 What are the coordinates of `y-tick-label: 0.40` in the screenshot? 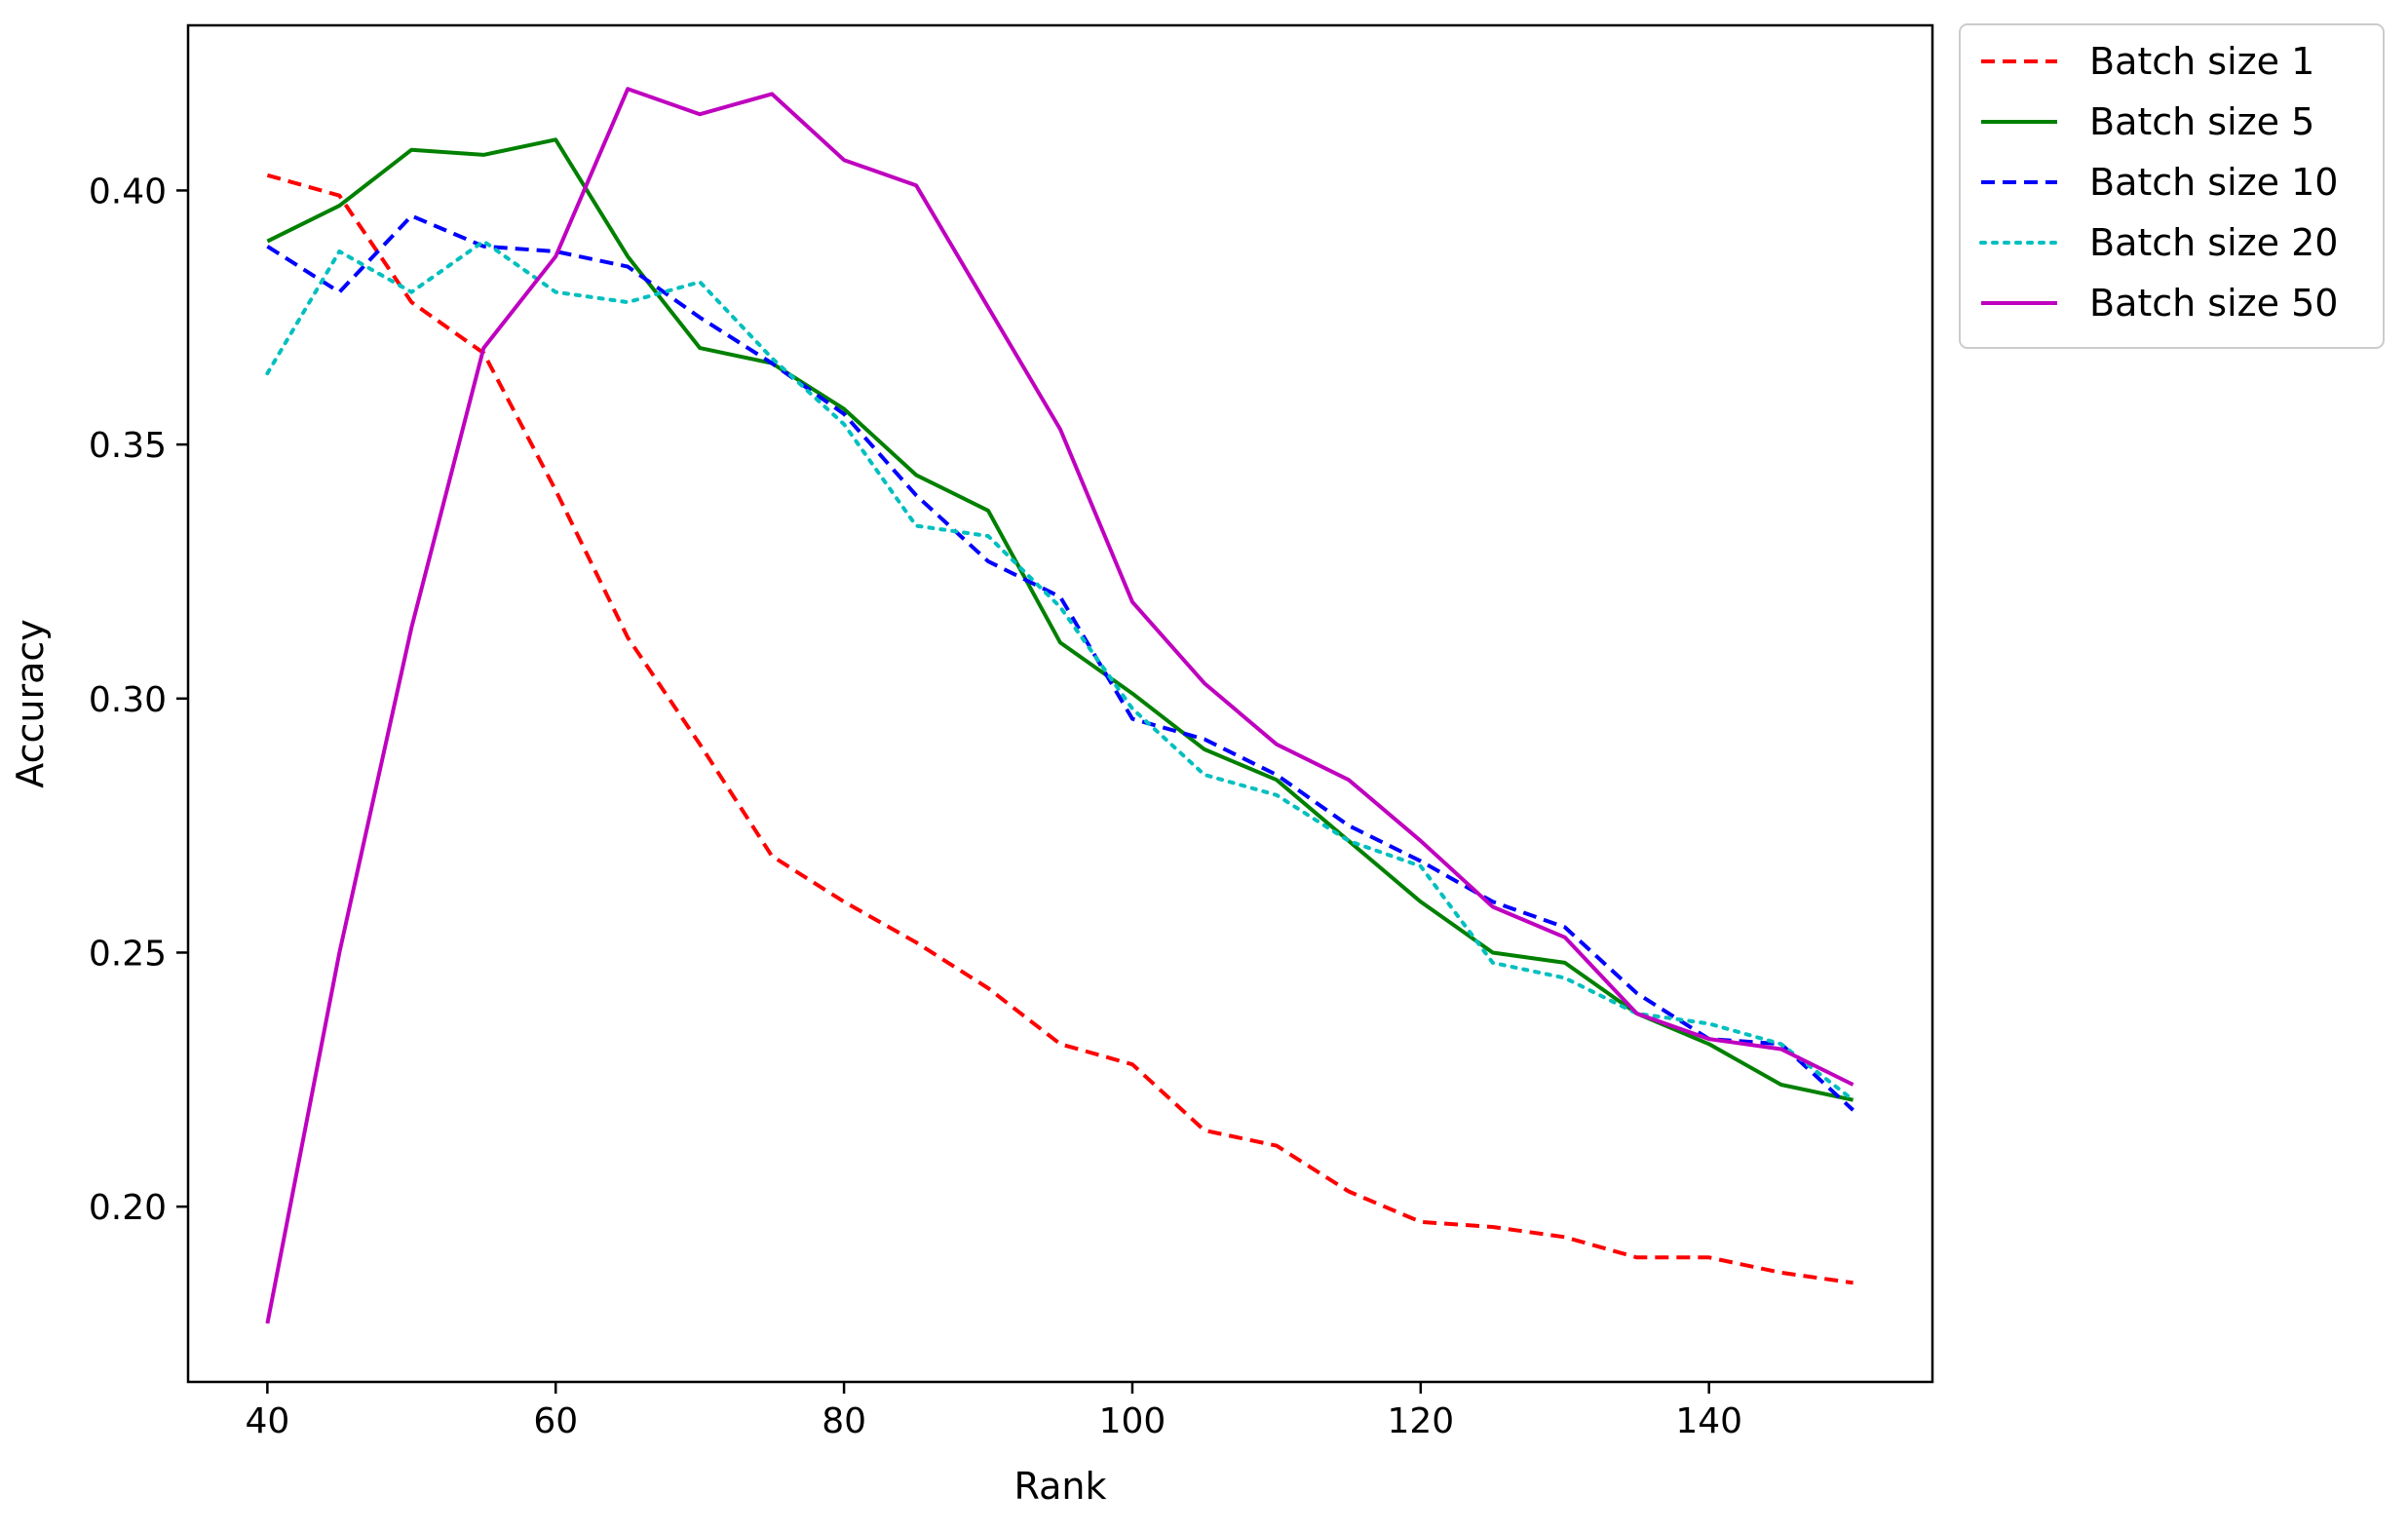 It's located at (128, 191).